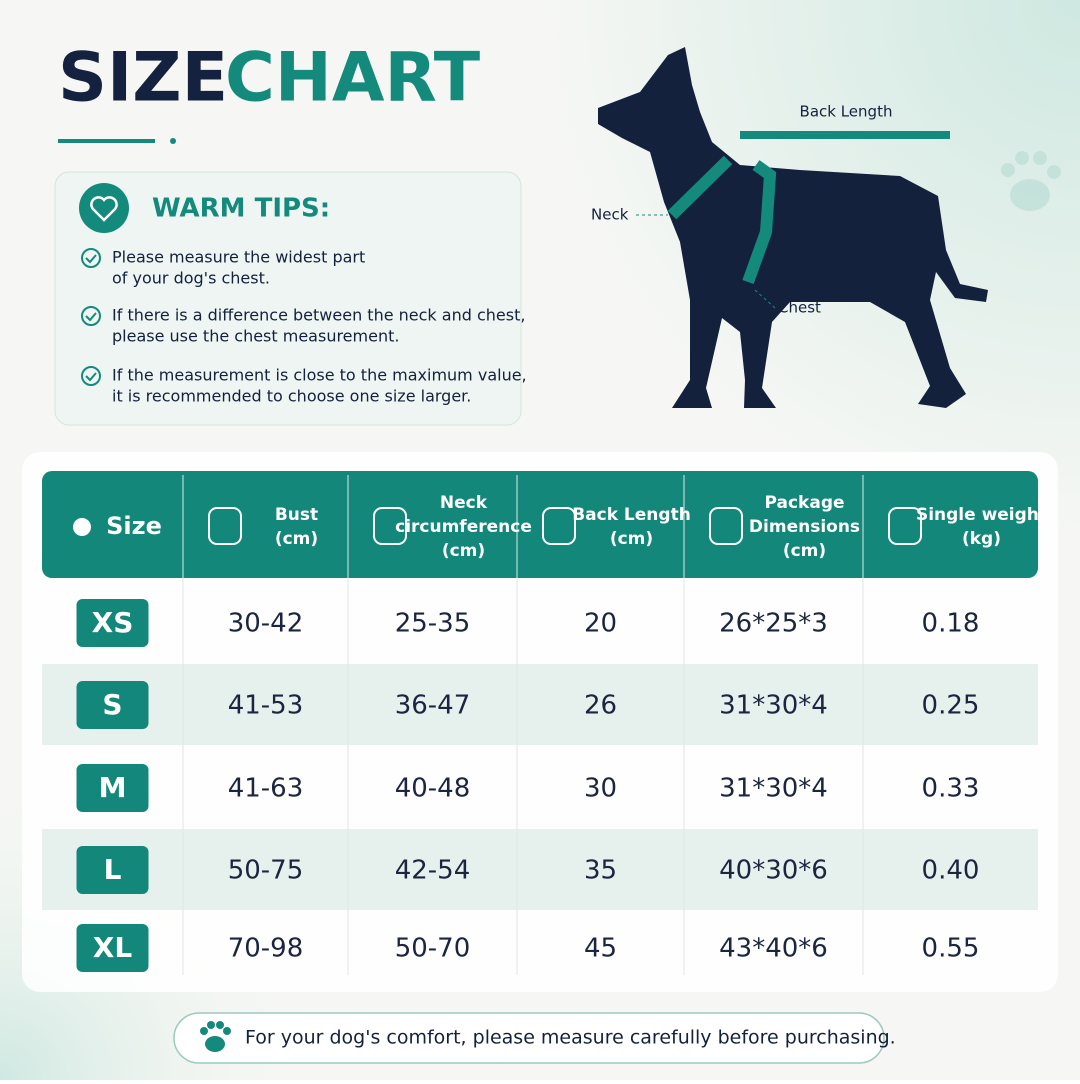 The width and height of the screenshot is (1080, 1084). Describe the element at coordinates (143, 78) in the screenshot. I see `title-dark: SIZE` at that location.